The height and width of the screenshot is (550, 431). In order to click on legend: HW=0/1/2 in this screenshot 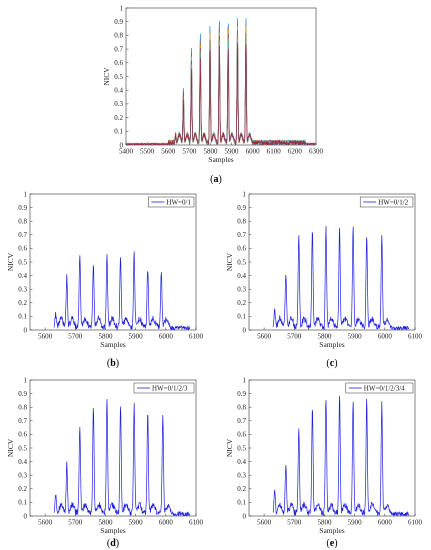, I will do `click(386, 202)`.